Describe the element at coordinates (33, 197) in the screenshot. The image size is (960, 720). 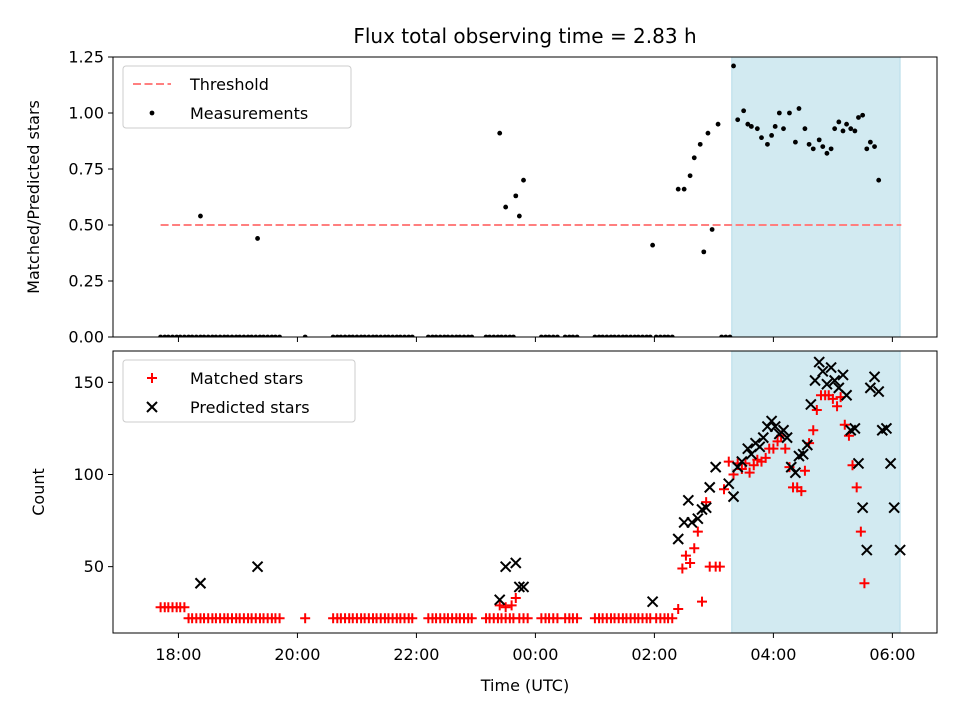
I see `y-axis-label-ratio: Matched/Predicted stars` at that location.